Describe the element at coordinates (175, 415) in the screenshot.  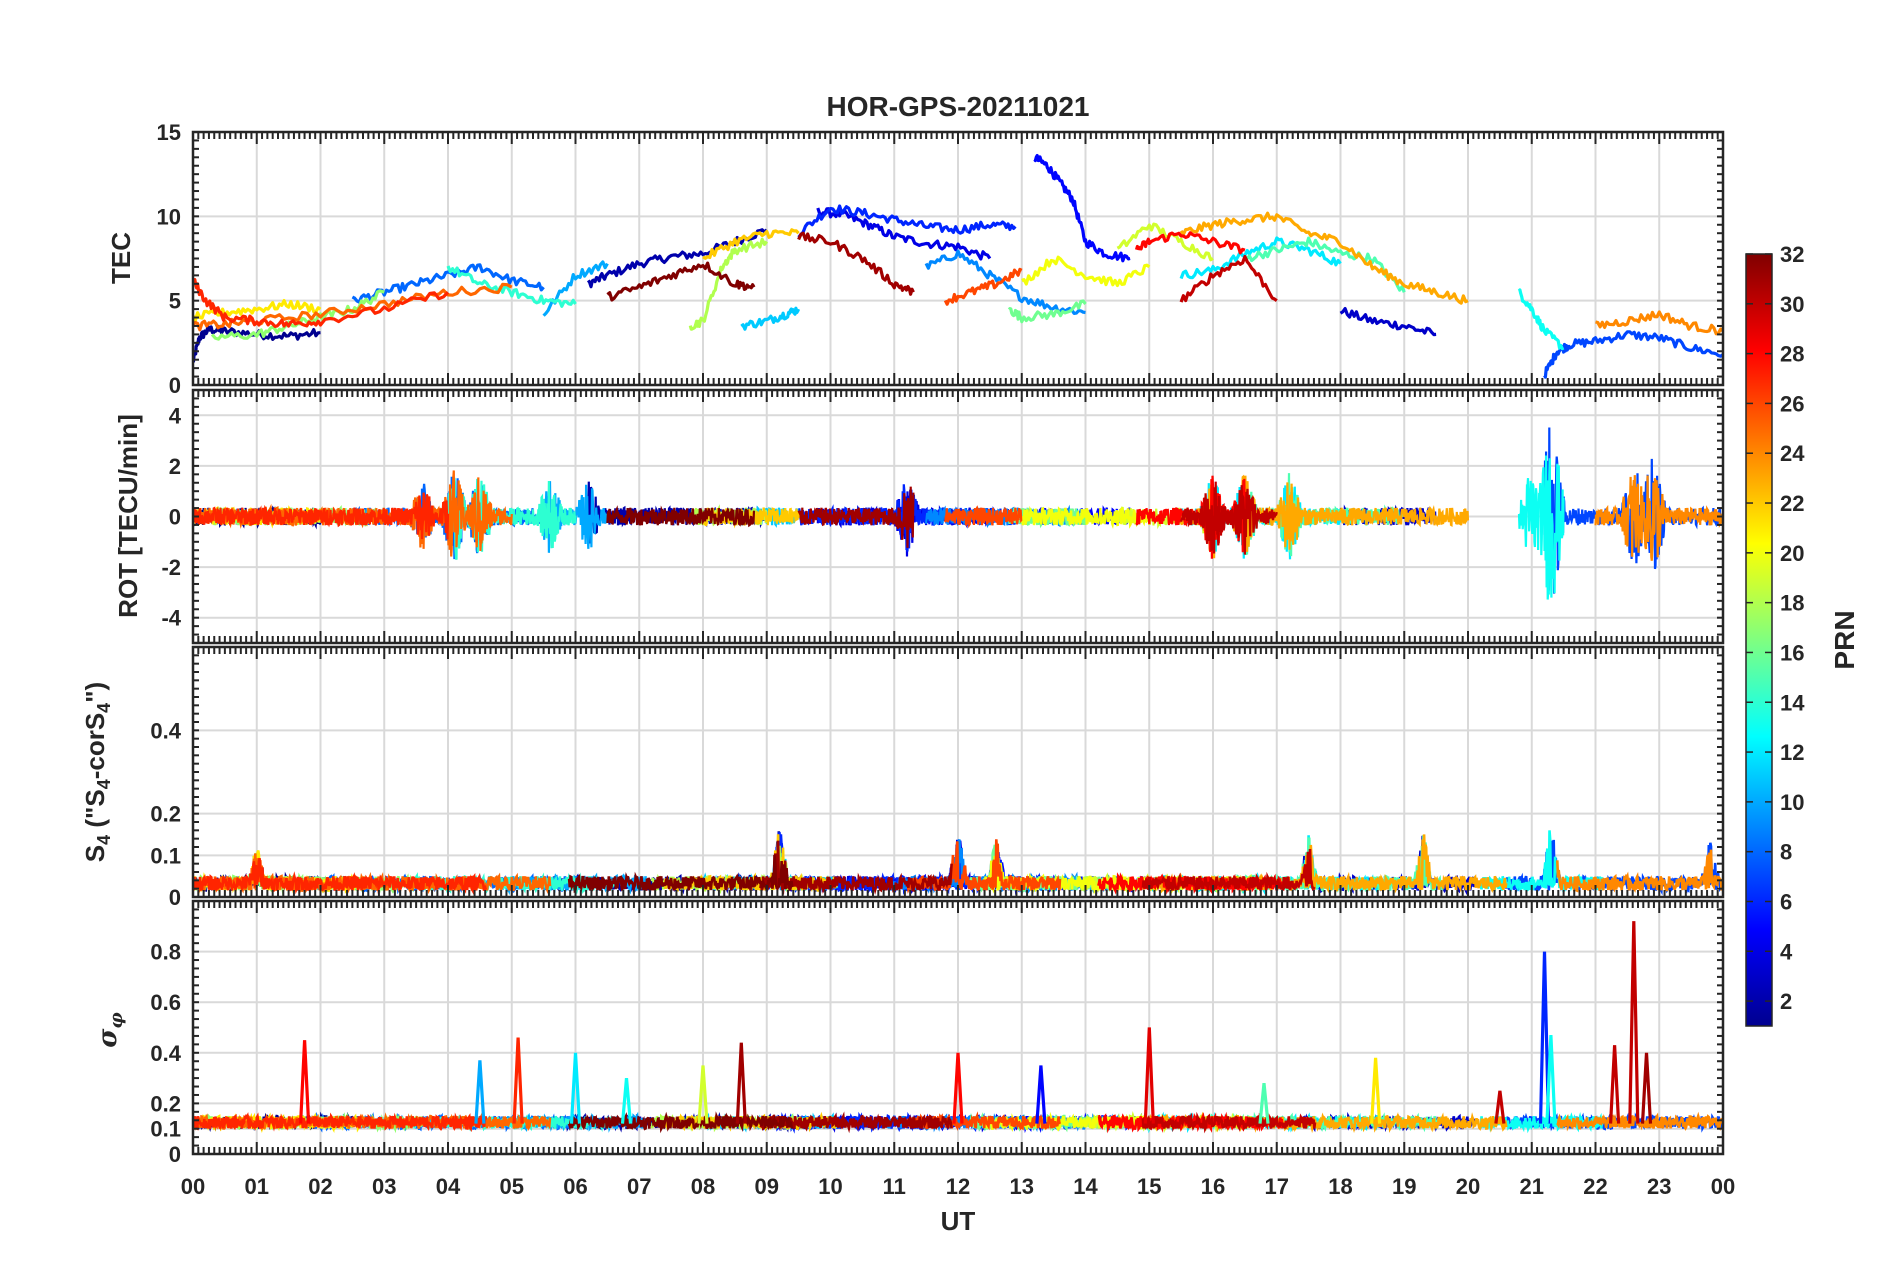
I see `rot-ytick-label: 4` at that location.